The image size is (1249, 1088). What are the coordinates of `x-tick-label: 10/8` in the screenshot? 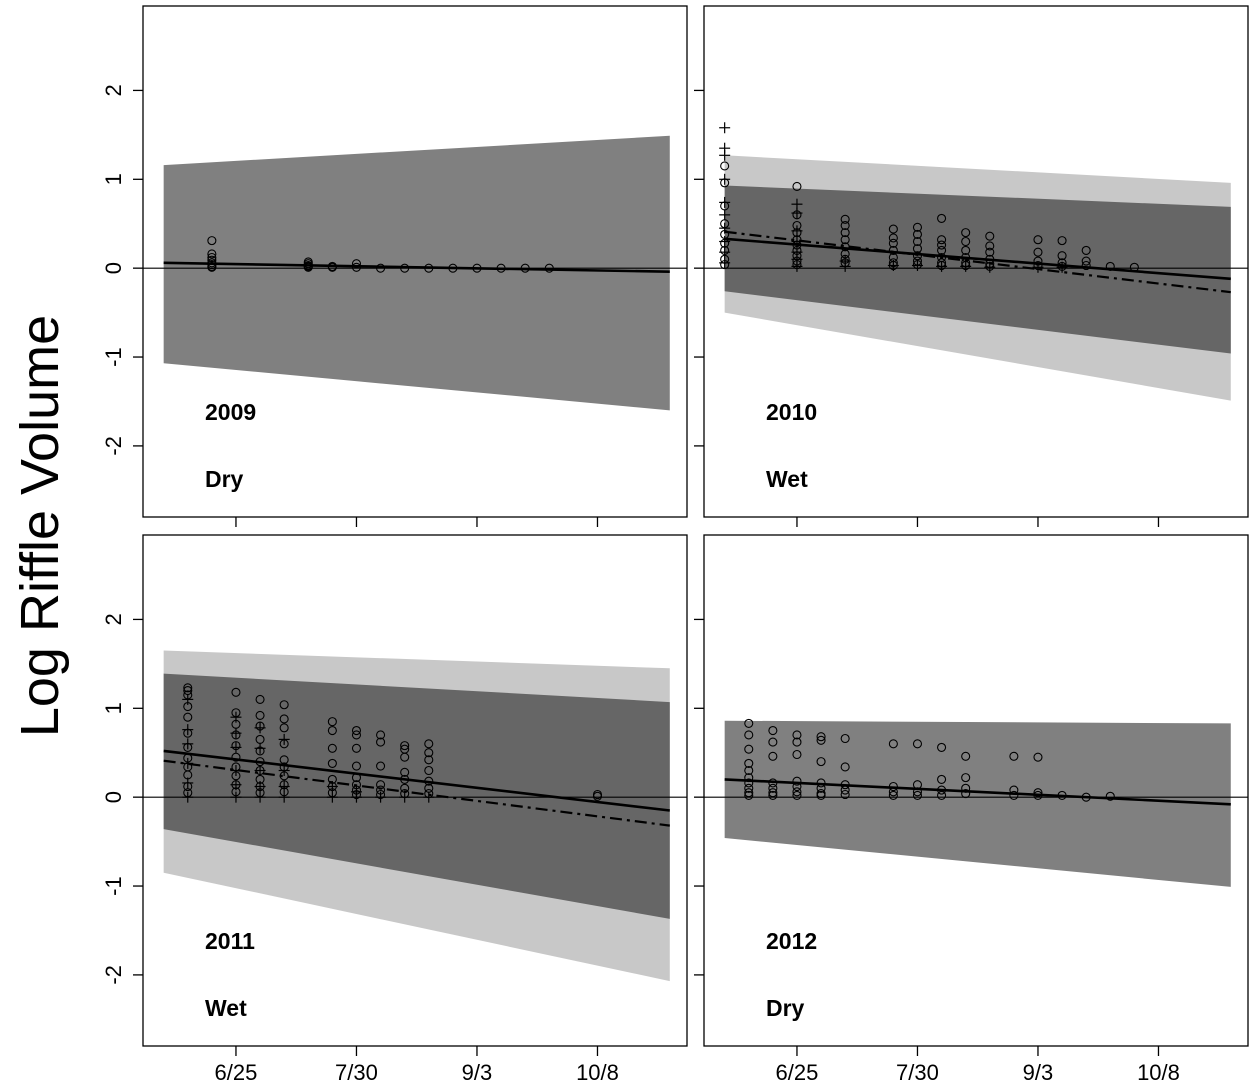 It's located at (1158, 1072).